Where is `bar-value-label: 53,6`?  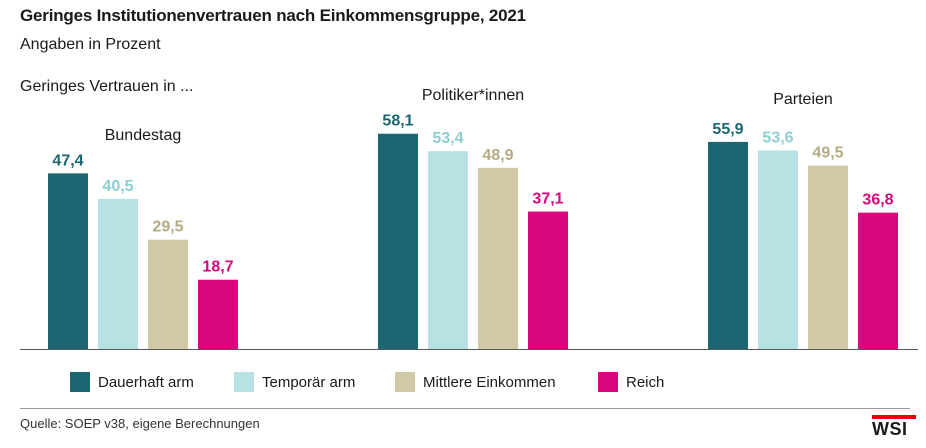 bar-value-label: 53,6 is located at coordinates (777, 137).